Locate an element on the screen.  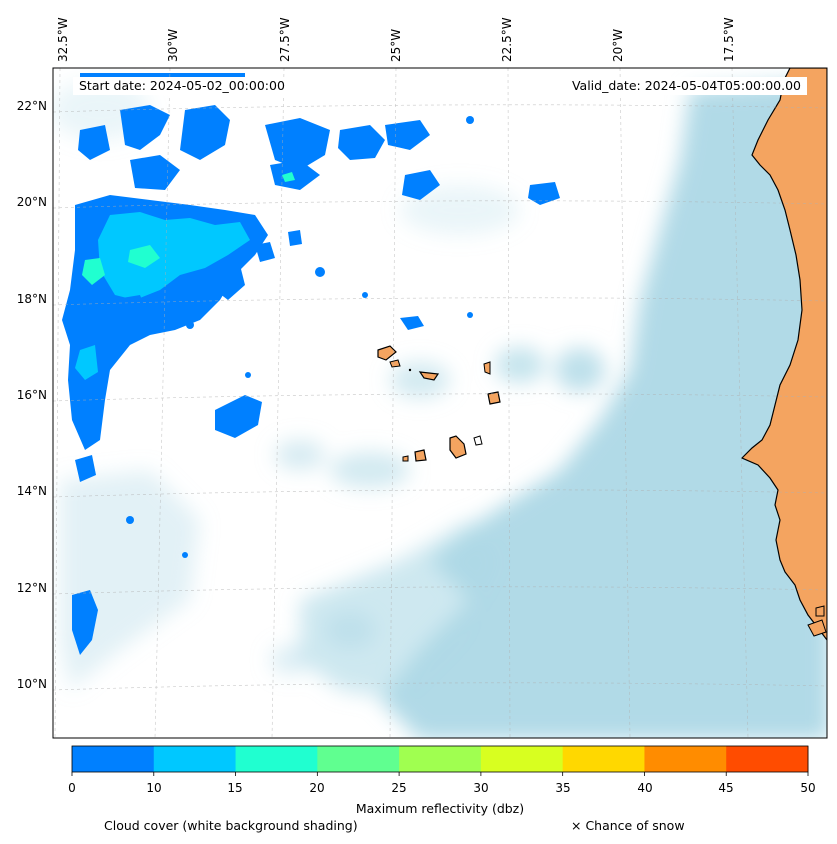
start-date-label: Start date: 2024-05-02_00:00:00 is located at coordinates (182, 86).